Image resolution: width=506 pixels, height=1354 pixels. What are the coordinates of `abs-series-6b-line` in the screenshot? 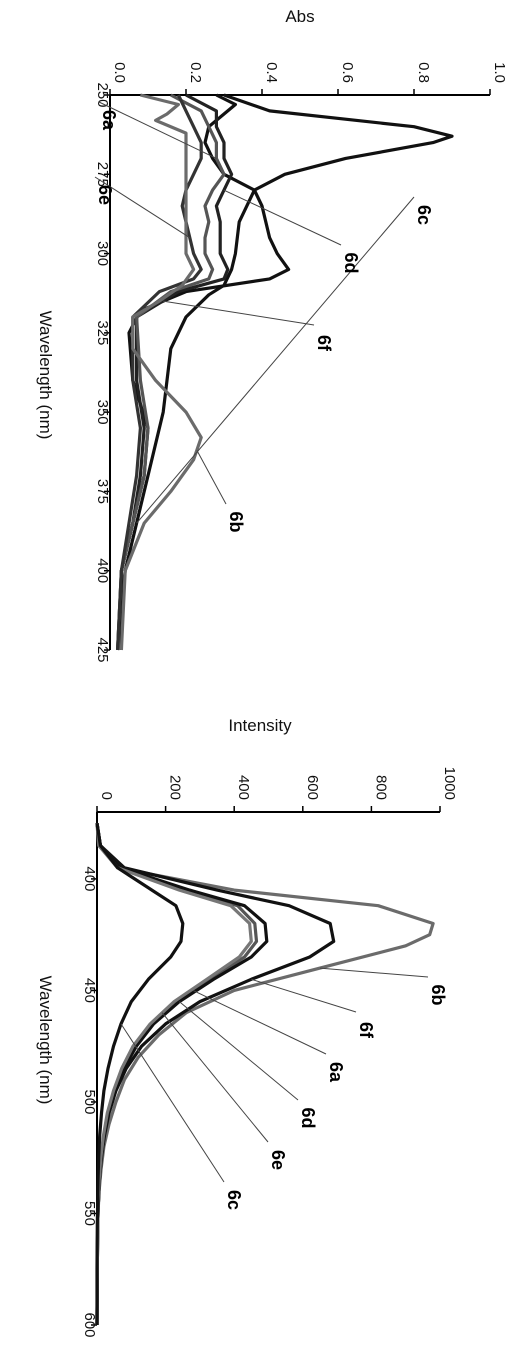 It's located at (161, 372).